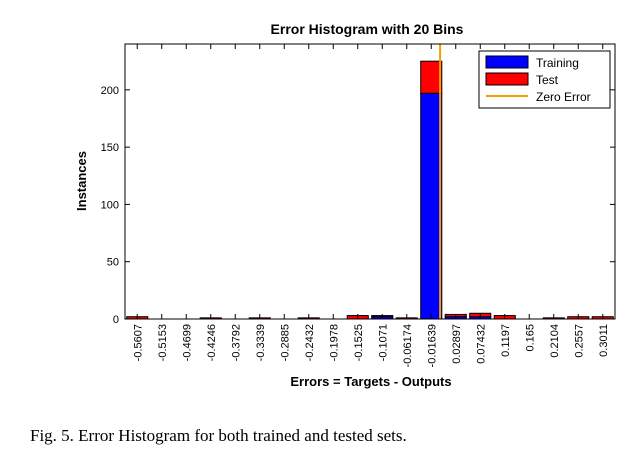 Image resolution: width=638 pixels, height=462 pixels. I want to click on x-tick-label: -0.1525, so click(359, 342).